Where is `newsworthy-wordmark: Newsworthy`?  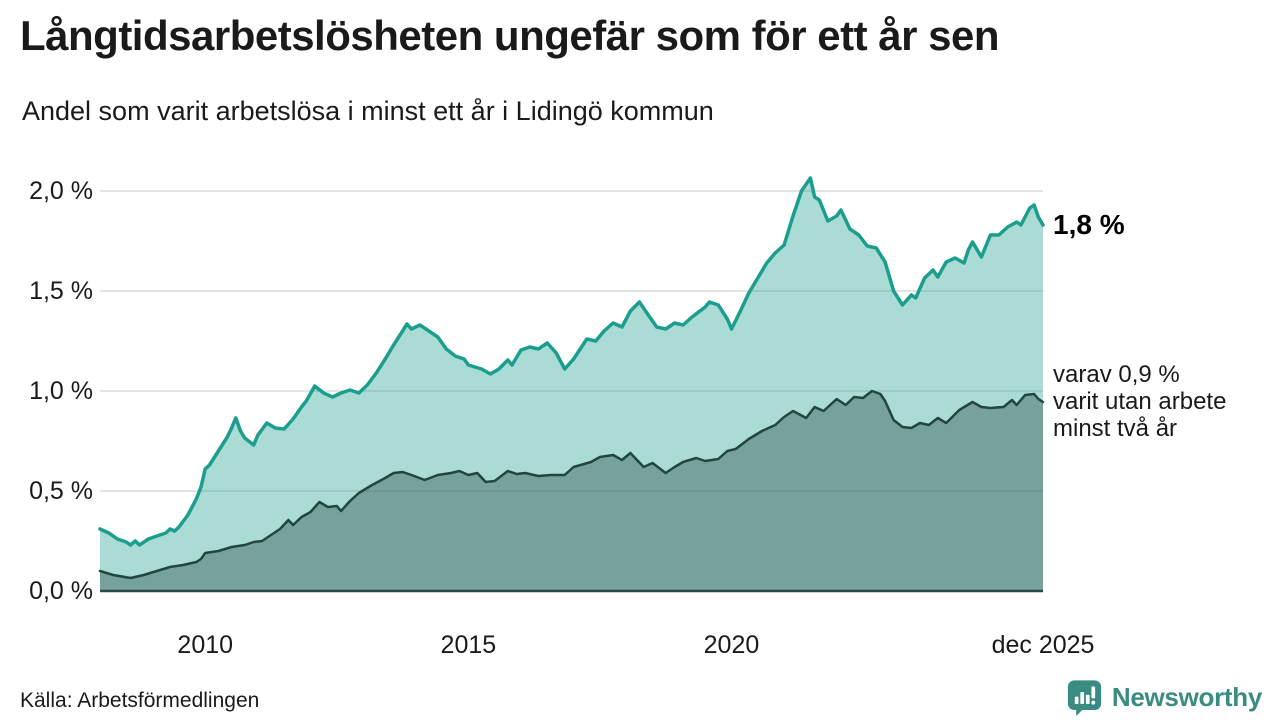 newsworthy-wordmark: Newsworthy is located at coordinates (1186, 697).